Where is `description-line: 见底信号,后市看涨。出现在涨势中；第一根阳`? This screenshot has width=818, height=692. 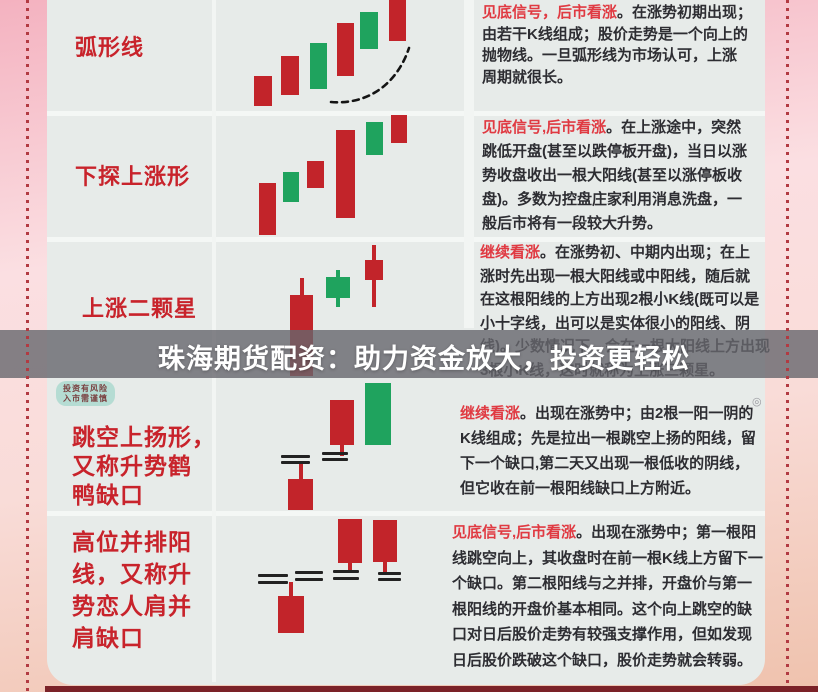 description-line: 见底信号,后市看涨。出现在涨势中；第一根阳 is located at coordinates (604, 532).